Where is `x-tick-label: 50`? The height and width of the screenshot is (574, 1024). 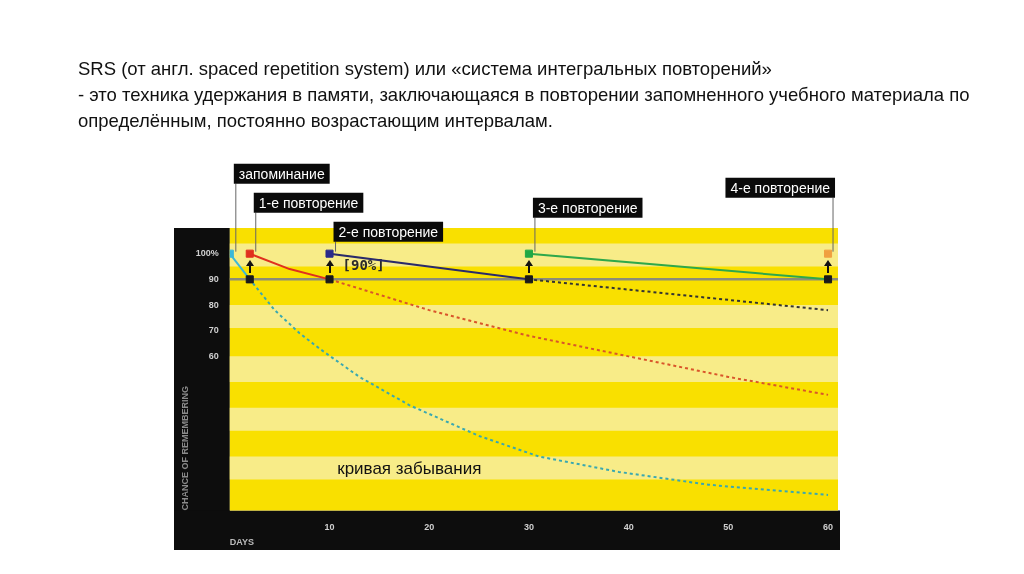
x-tick-label: 50 is located at coordinates (728, 527).